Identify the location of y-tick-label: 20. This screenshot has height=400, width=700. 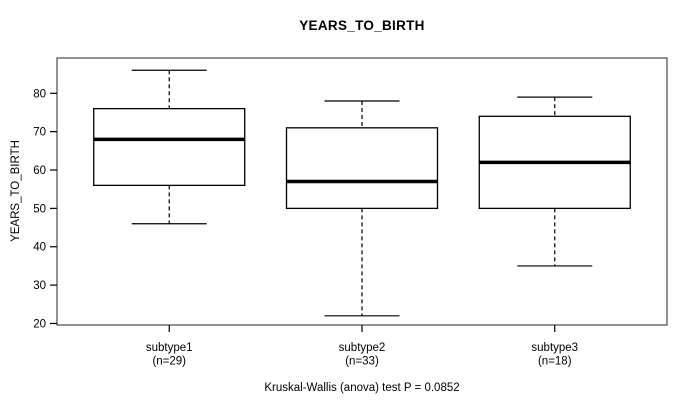
(39, 324).